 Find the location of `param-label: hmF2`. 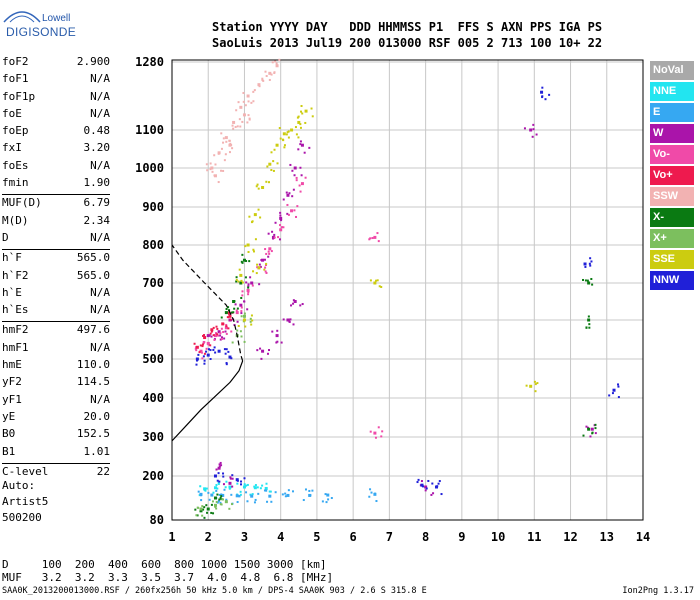

param-label: hmF2 is located at coordinates (15, 330).